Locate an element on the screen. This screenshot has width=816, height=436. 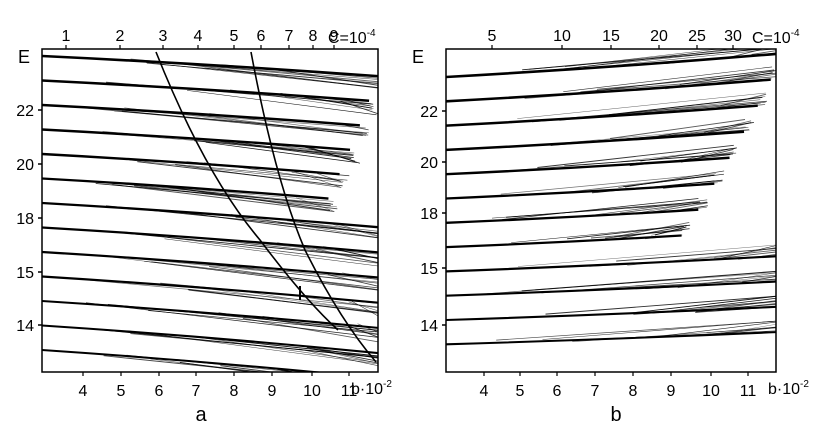
top-tick-label: 6 is located at coordinates (261, 36).